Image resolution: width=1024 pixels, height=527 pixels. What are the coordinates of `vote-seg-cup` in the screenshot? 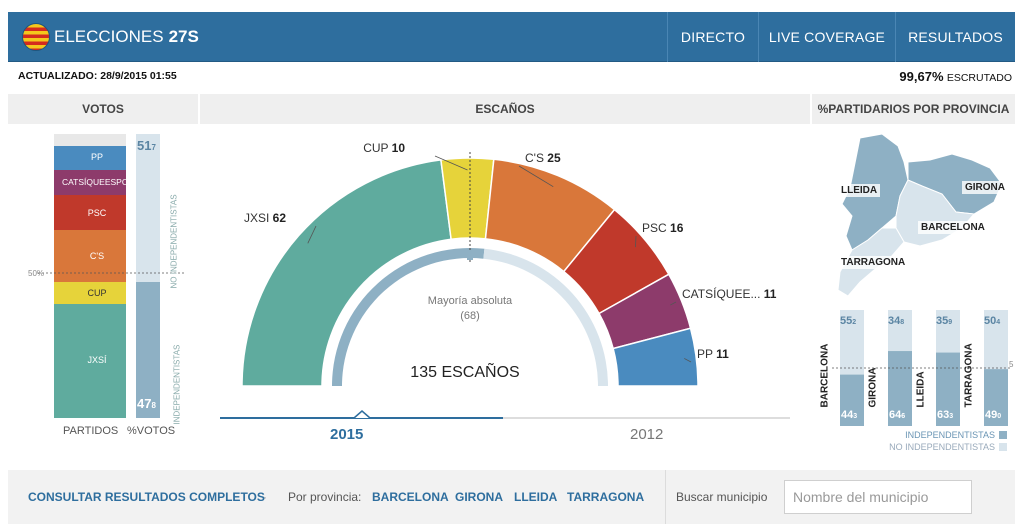 It's located at (90, 293).